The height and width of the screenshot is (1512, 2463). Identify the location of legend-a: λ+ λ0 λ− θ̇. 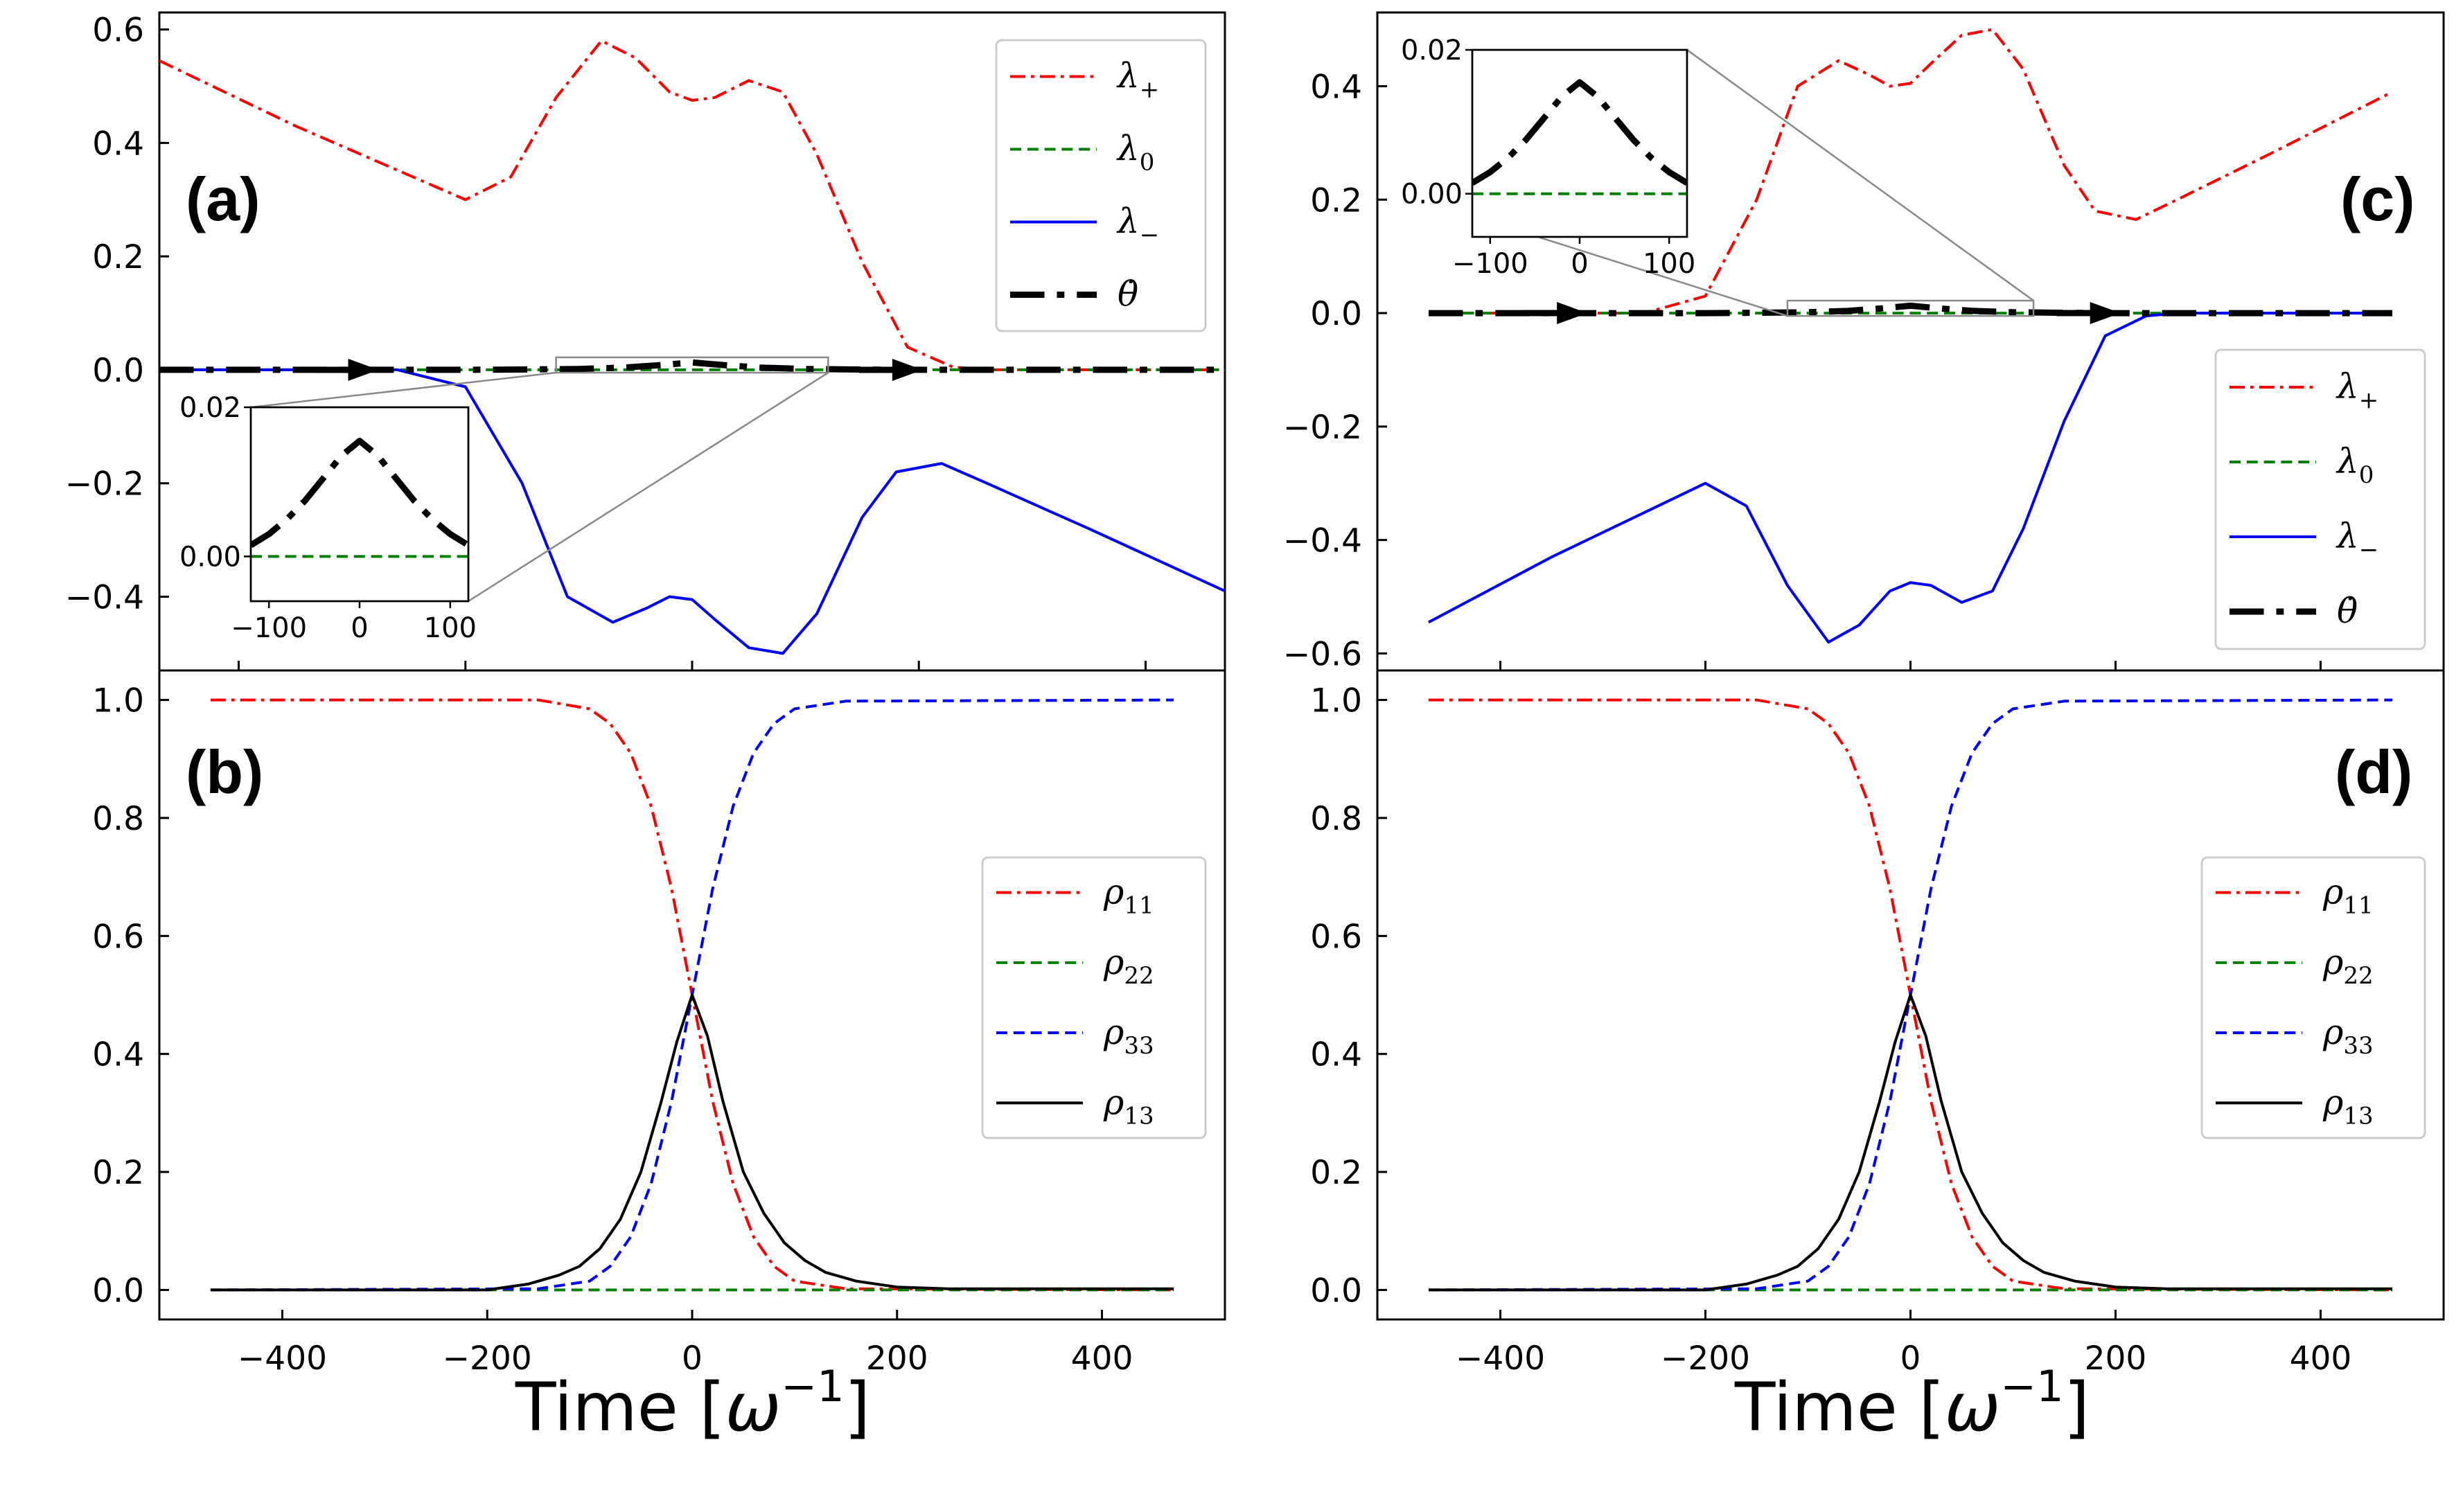
(1101, 186).